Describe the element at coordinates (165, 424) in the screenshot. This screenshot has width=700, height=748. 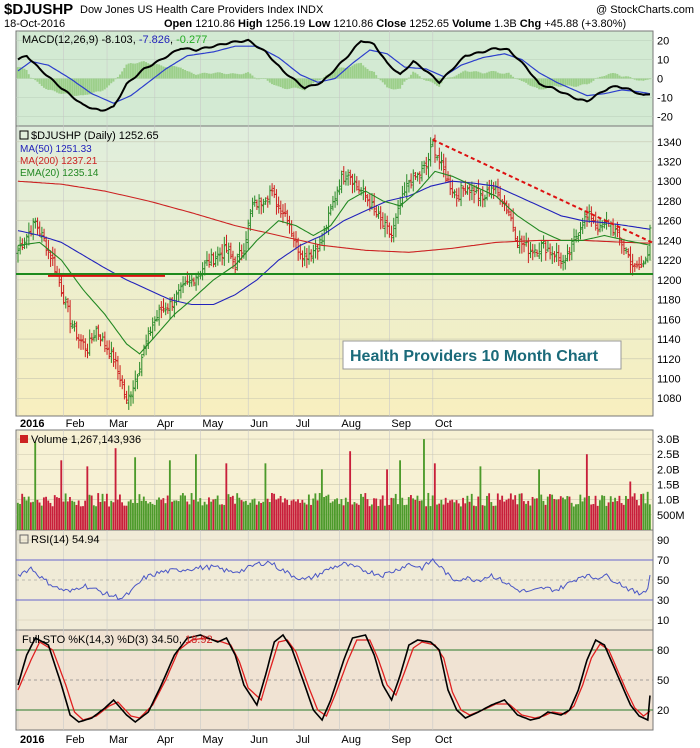
I see `x-tick-label: Apr` at that location.